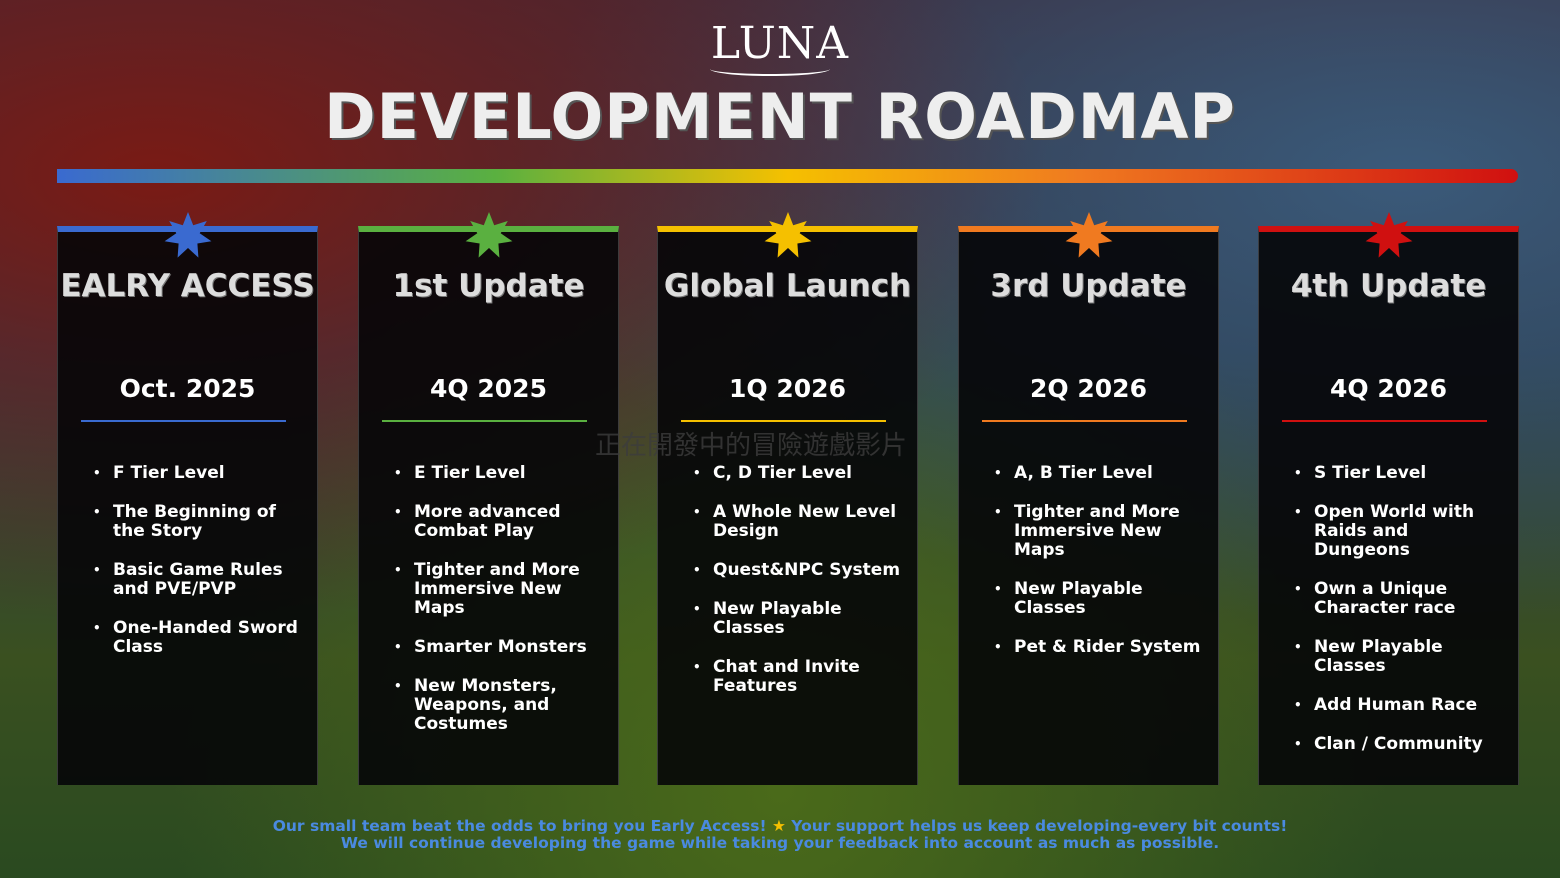 Image resolution: width=1560 pixels, height=878 pixels. Describe the element at coordinates (187, 388) in the screenshot. I see `phase-date: Oct. 2025` at that location.